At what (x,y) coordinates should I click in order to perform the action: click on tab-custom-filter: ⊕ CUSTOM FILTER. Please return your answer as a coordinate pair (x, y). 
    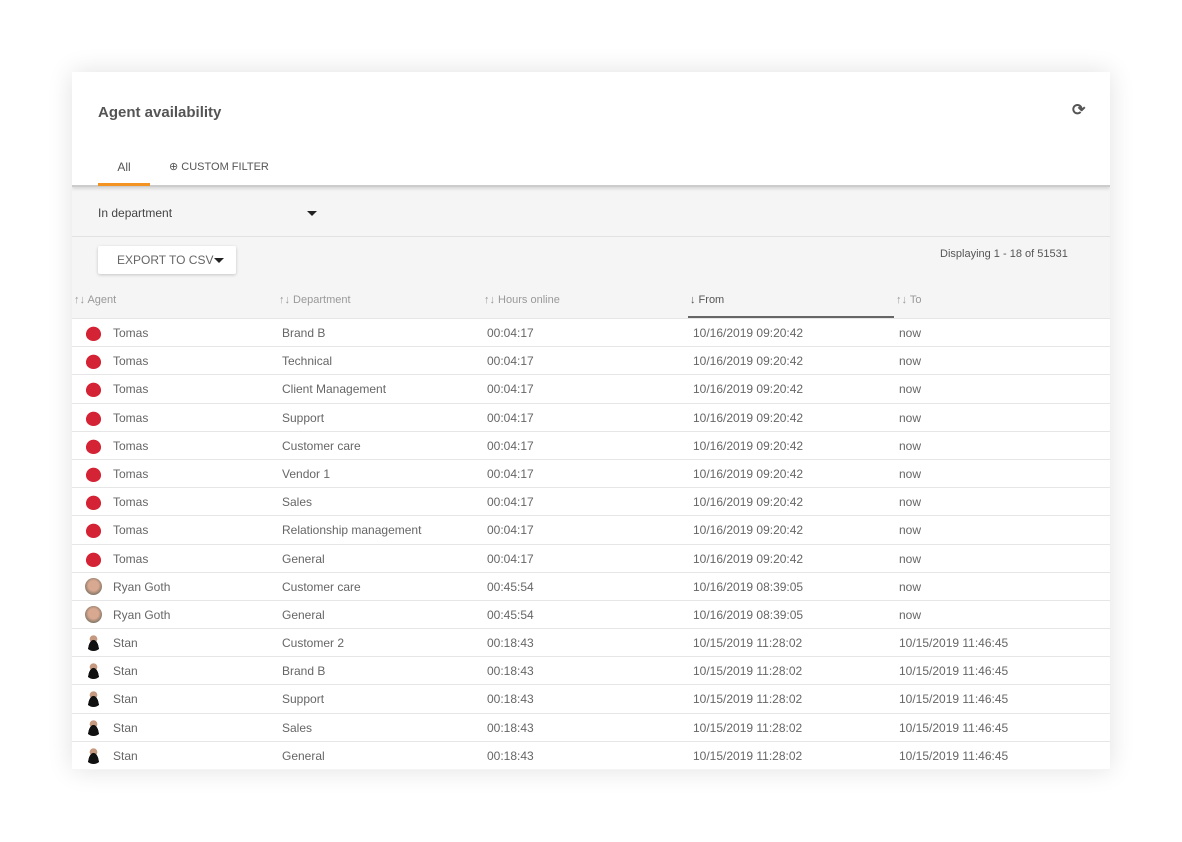
    Looking at the image, I should click on (219, 167).